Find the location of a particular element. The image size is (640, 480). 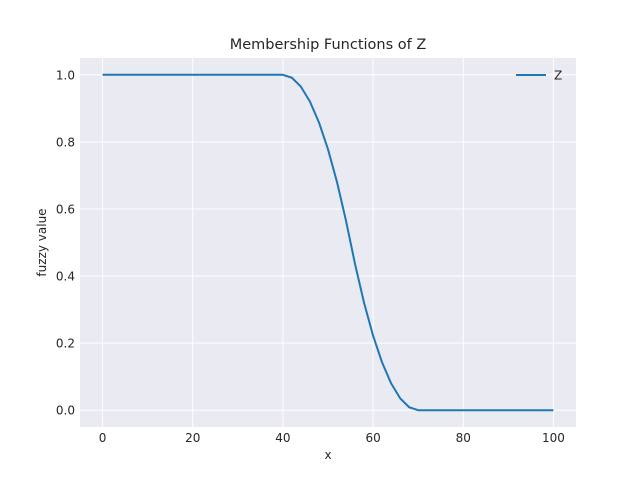

x-tick-label: 0 is located at coordinates (103, 438).